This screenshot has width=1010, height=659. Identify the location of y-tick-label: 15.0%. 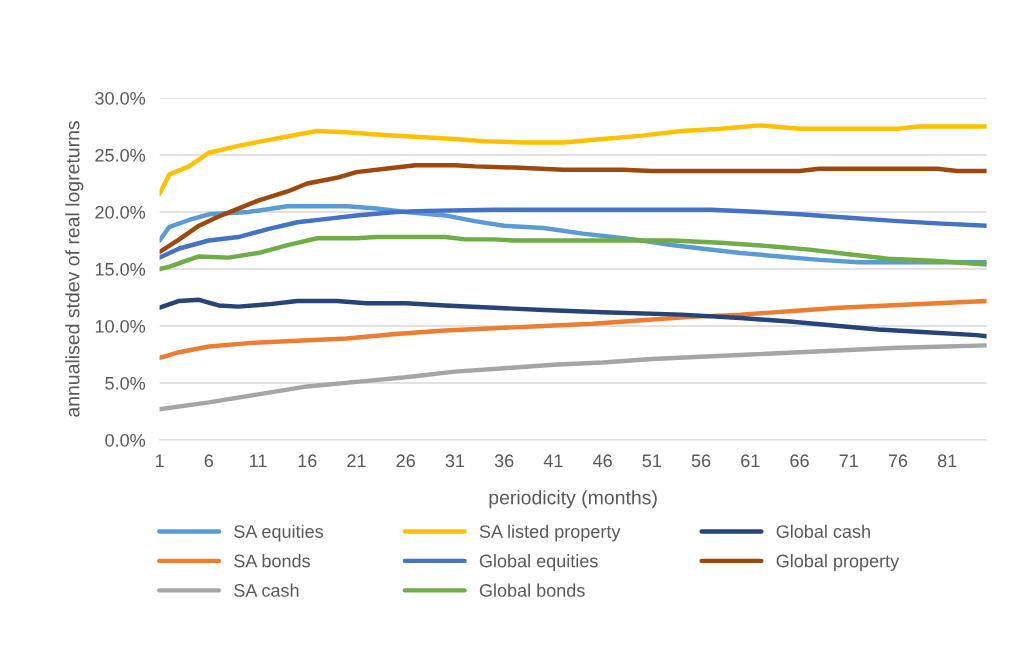
(120, 269).